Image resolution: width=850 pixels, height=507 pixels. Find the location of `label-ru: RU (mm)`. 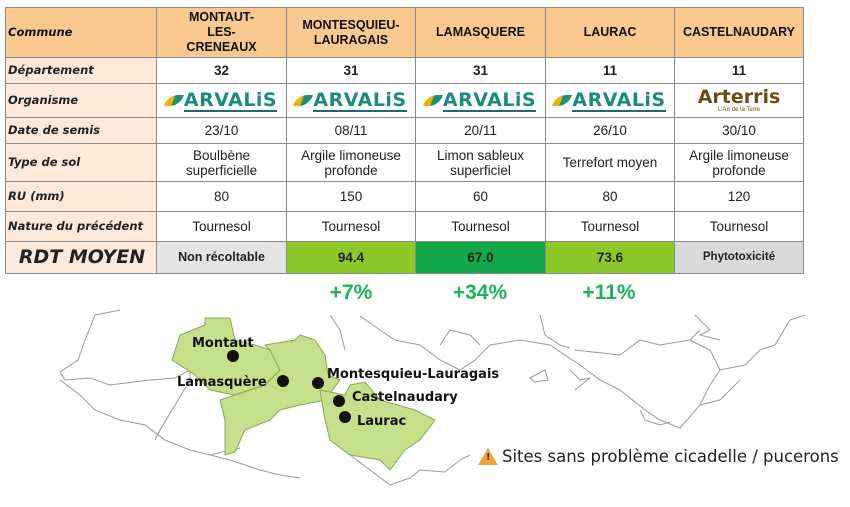

label-ru: RU (mm) is located at coordinates (81, 196).